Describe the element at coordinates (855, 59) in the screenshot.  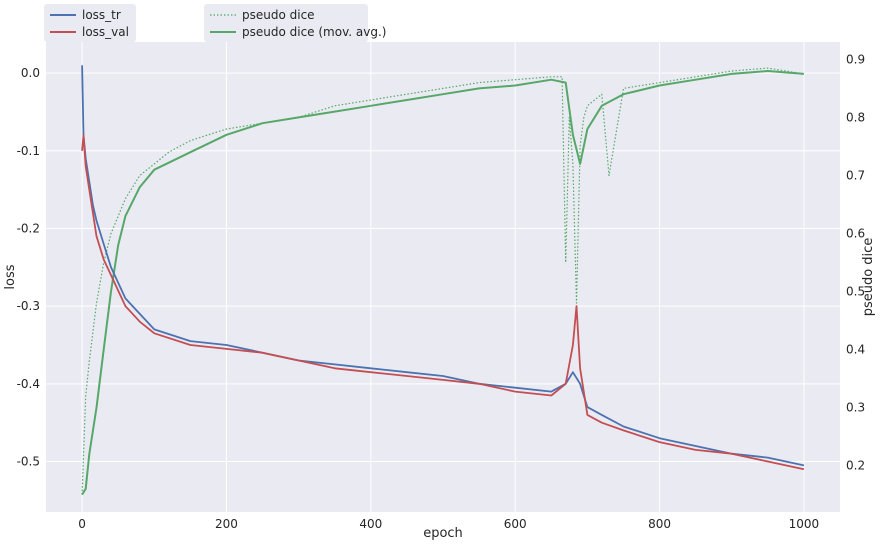
I see `y-tick-label-right: 0.9` at that location.